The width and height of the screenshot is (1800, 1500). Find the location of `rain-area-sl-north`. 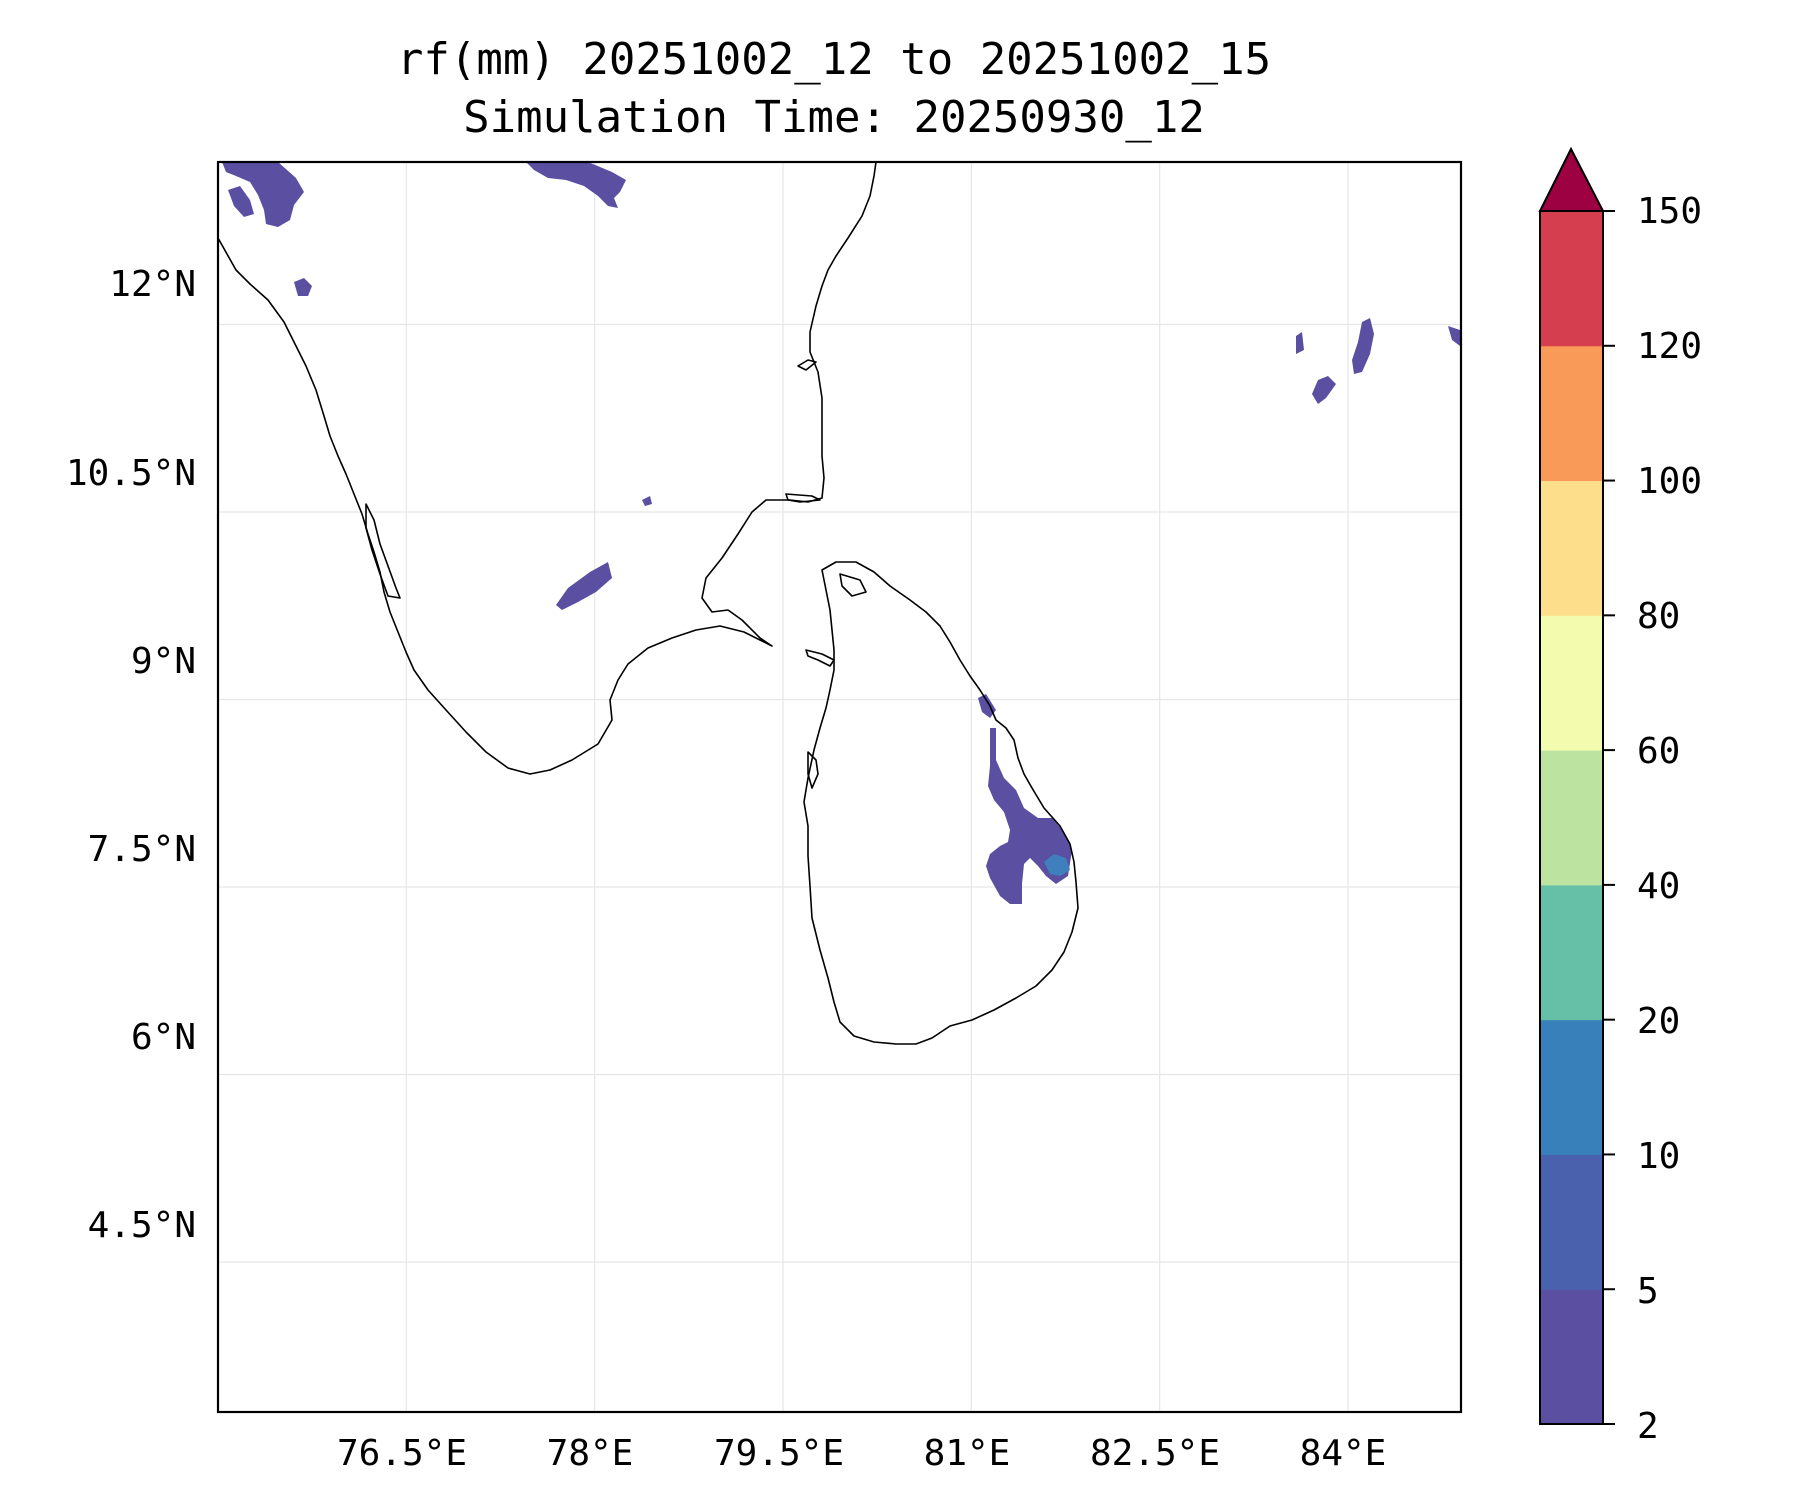

rain-area-sl-north is located at coordinates (987, 706).